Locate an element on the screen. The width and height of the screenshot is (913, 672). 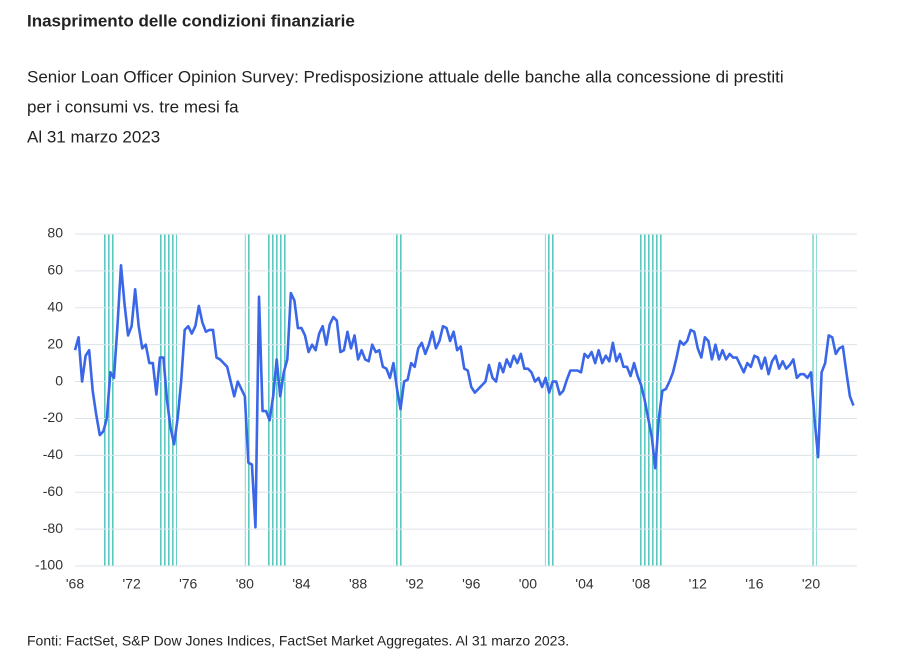
y-tick-label: 20 is located at coordinates (55, 343).